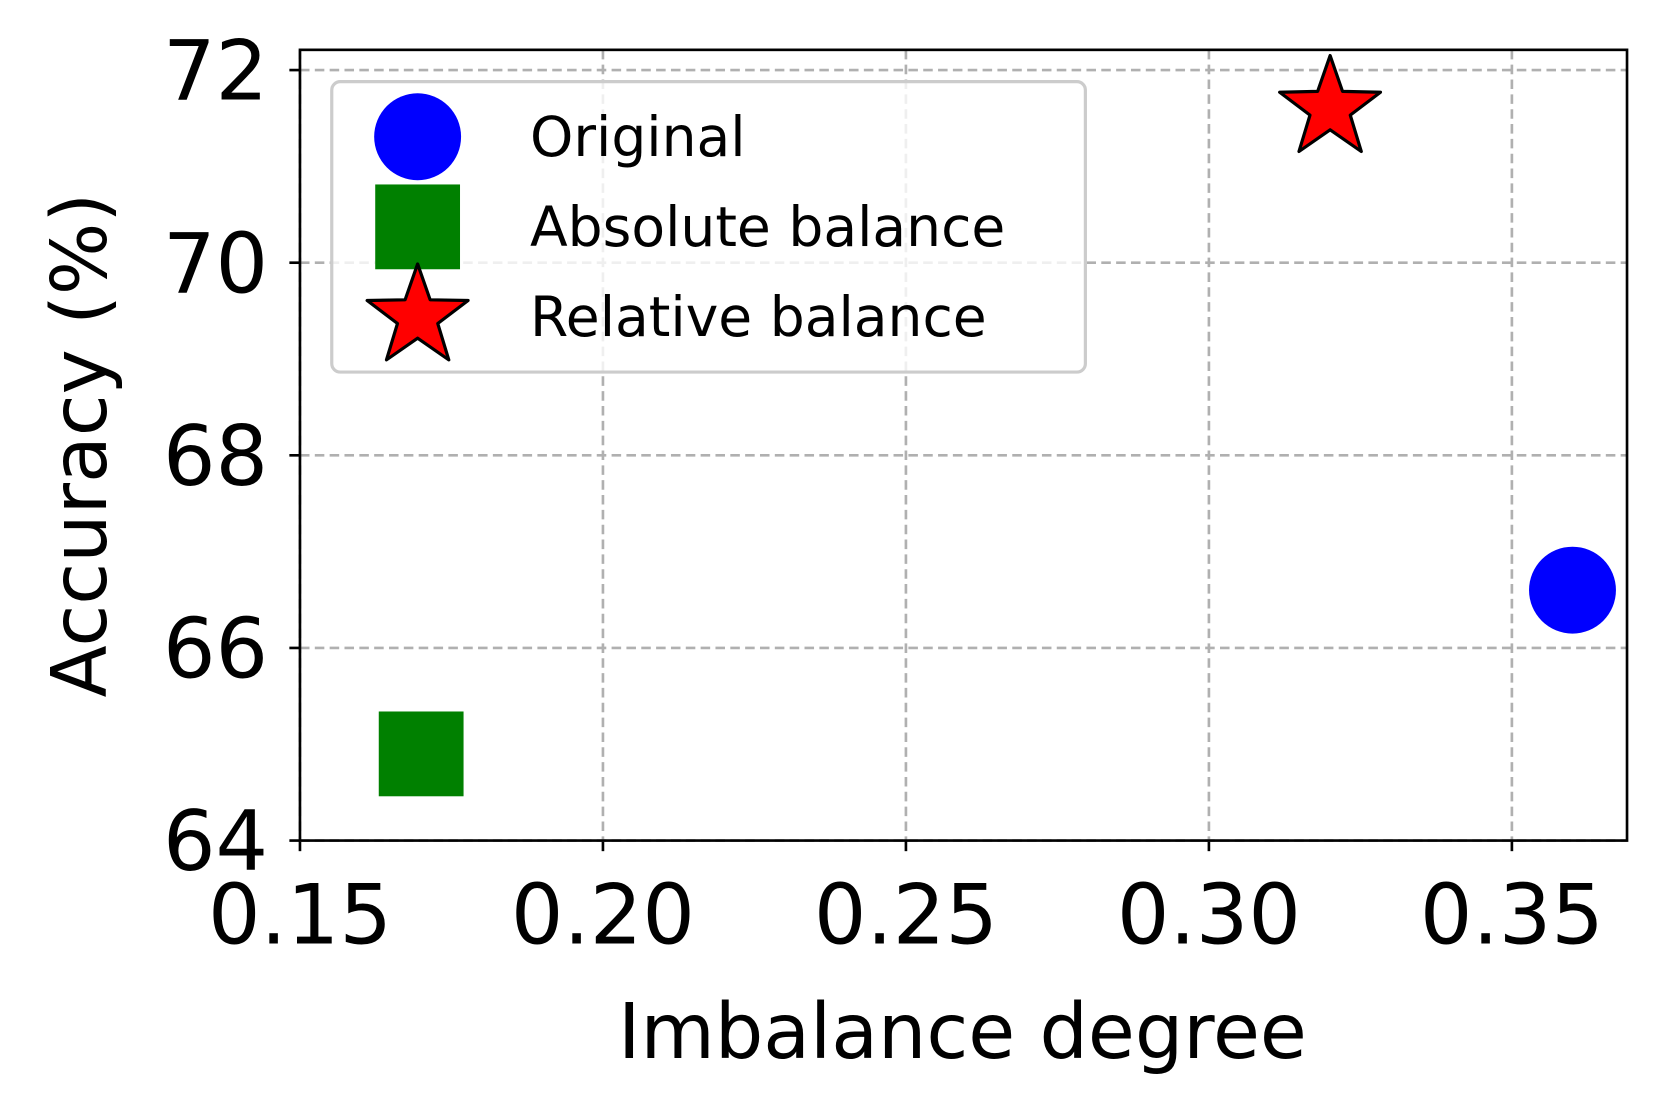 This screenshot has height=1113, width=1662. I want to click on y-tick-label: 66, so click(215, 650).